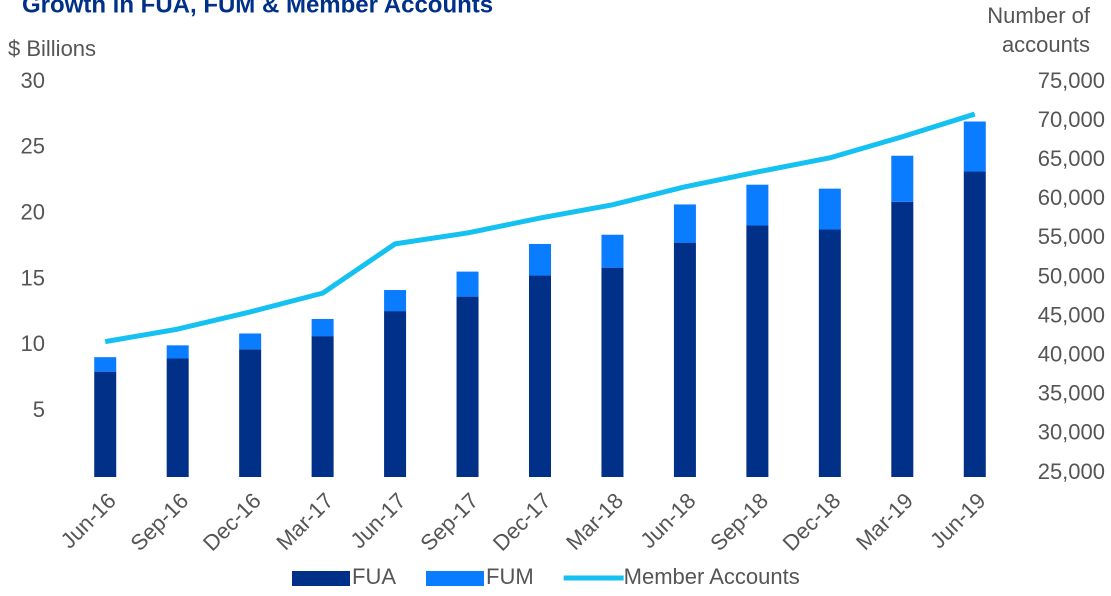 This screenshot has height=596, width=1111. What do you see at coordinates (884, 521) in the screenshot?
I see `x-tick-label: Mar-19` at bounding box center [884, 521].